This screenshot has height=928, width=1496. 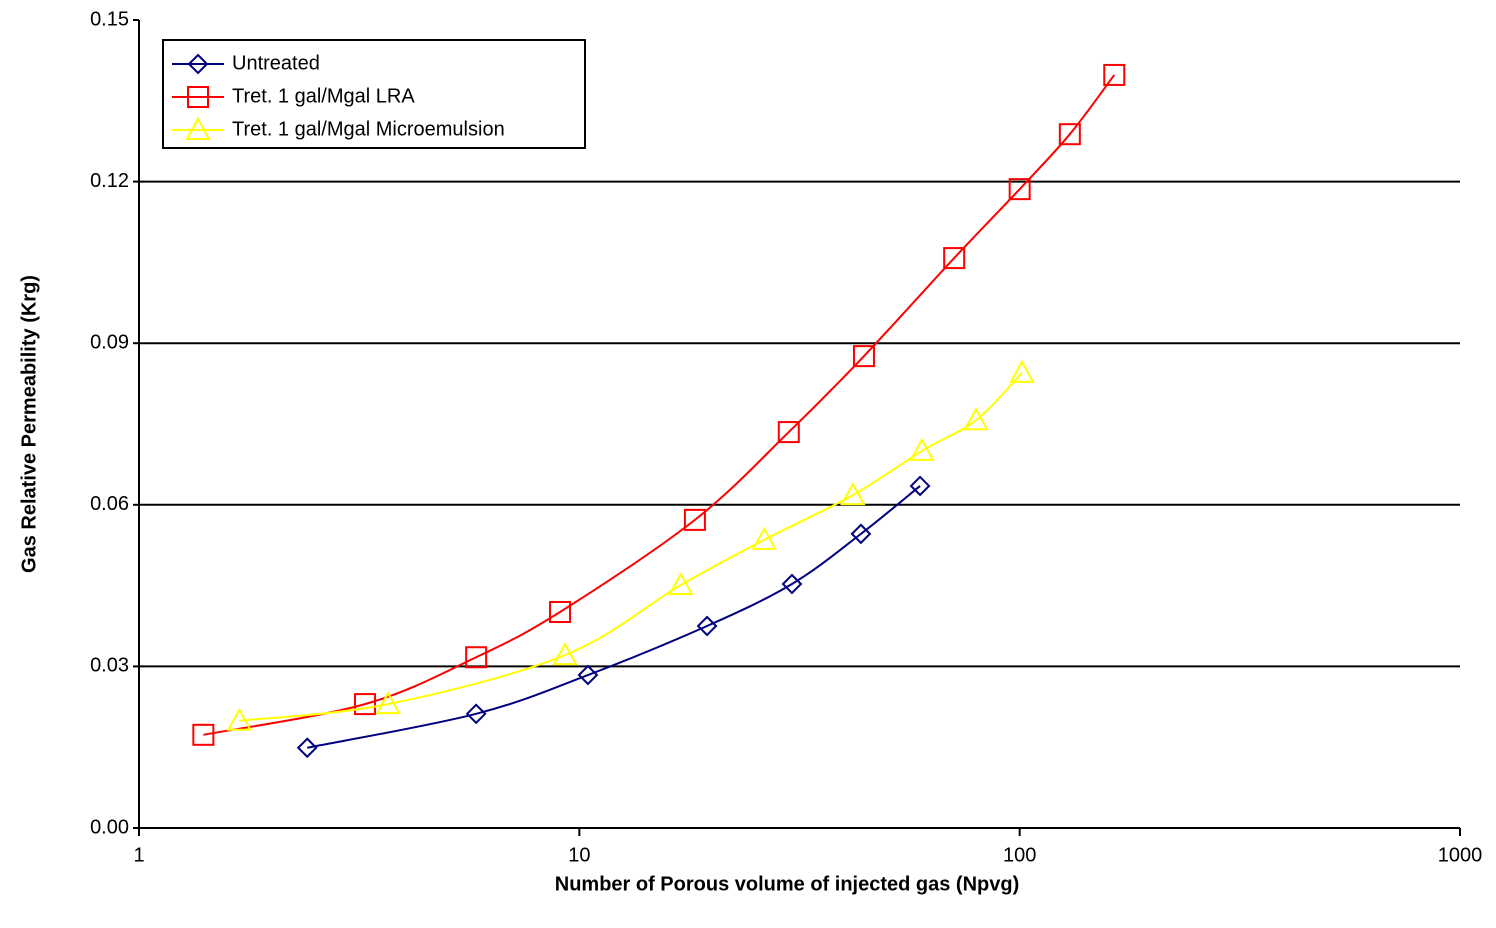 I want to click on y-axis-title: Gas Relative Permeability (Krg), so click(x=29, y=424).